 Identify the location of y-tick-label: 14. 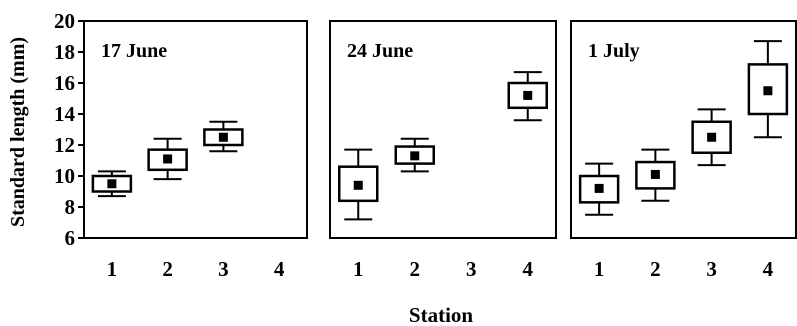
(65, 114).